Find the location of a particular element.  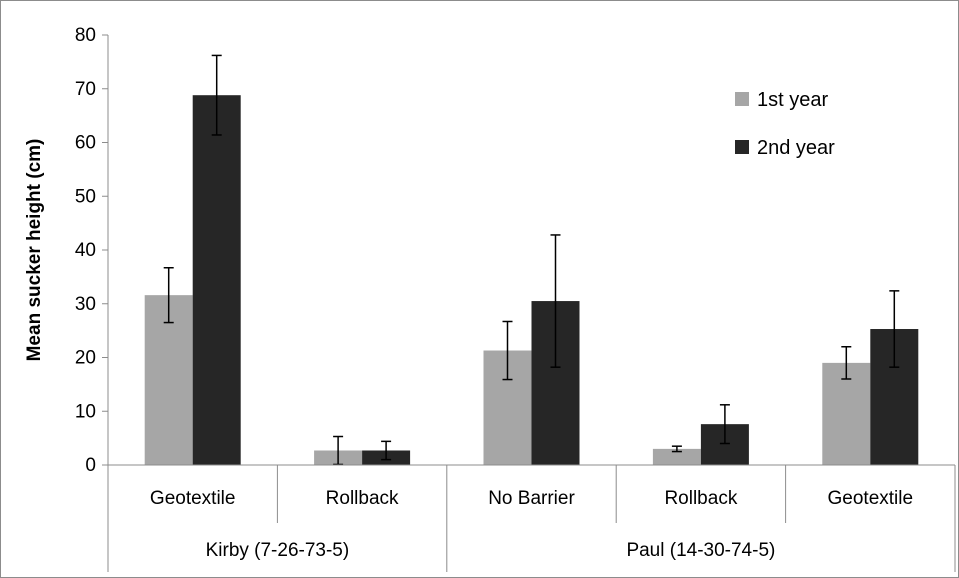

y-tick-label: 80 is located at coordinates (85, 35).